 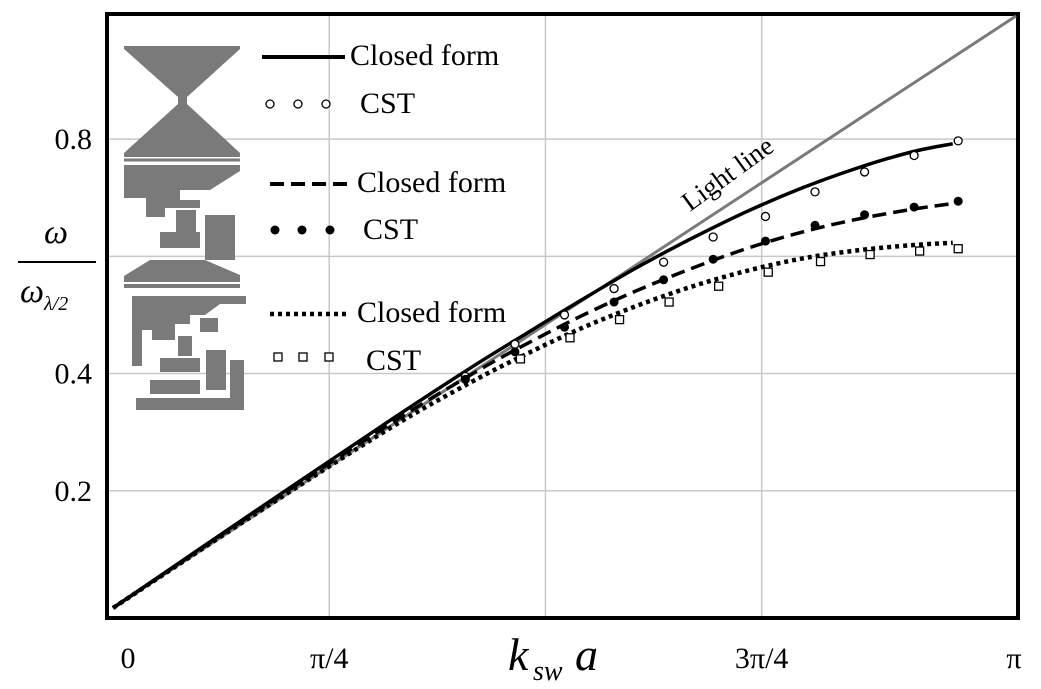 I want to click on x-tick-label-1: π/4, so click(x=329, y=658).